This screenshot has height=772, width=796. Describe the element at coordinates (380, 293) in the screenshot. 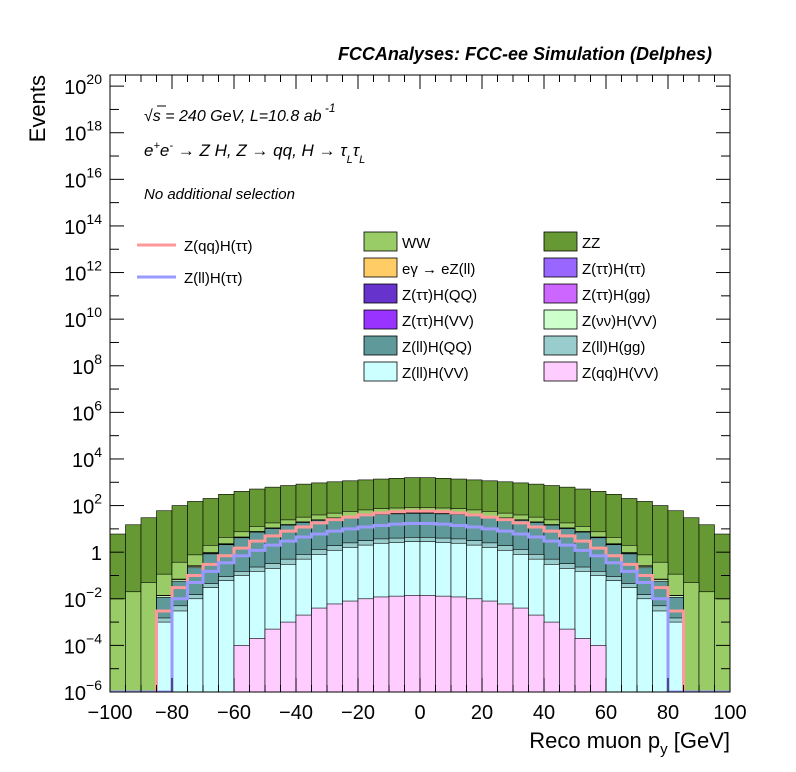

I see `legend-swatch-z-h-qq` at that location.